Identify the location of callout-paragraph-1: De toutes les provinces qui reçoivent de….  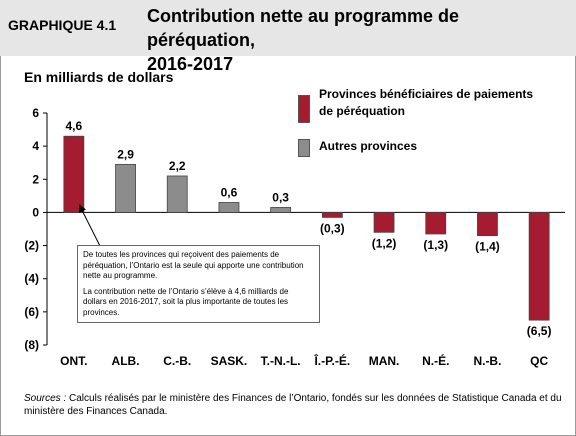
(193, 265).